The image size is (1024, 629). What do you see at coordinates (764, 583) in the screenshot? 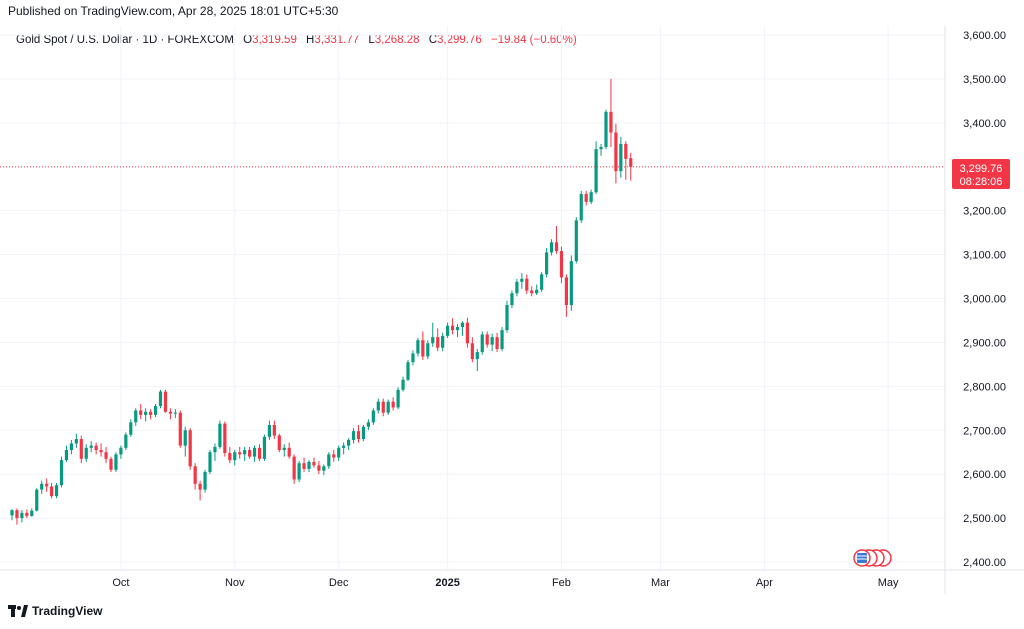
I see `x-tick-label: Apr` at bounding box center [764, 583].